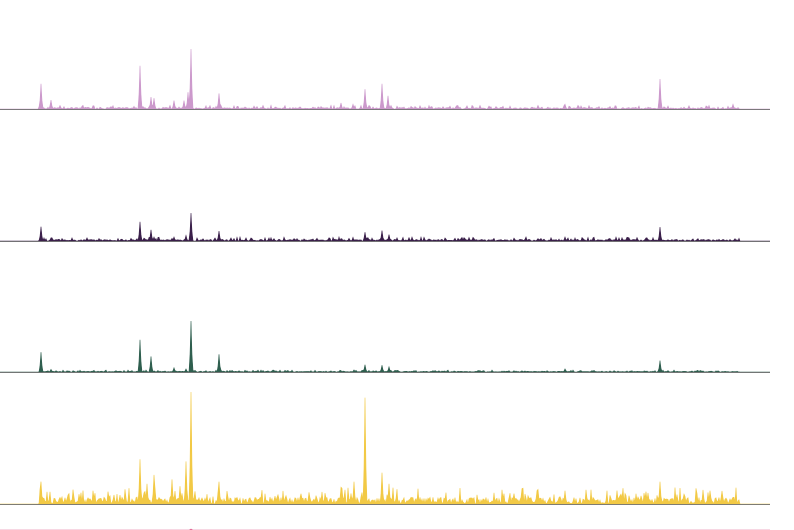 The image size is (794, 530). Describe the element at coordinates (385, 79) in the screenshot. I see `series-1-area` at that location.